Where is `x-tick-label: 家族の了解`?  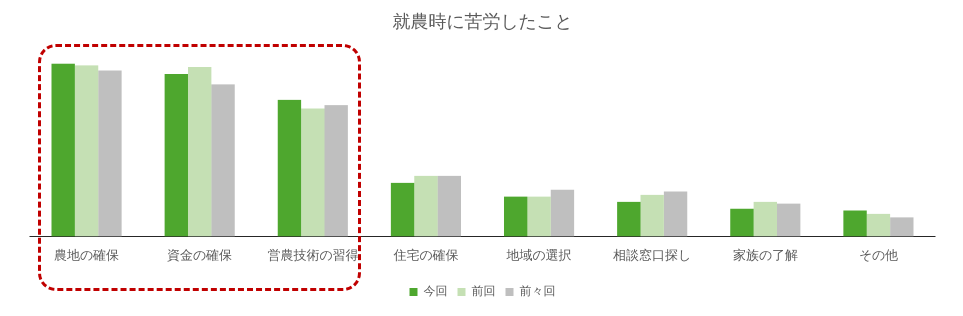 x-tick-label: 家族の了解 is located at coordinates (765, 256).